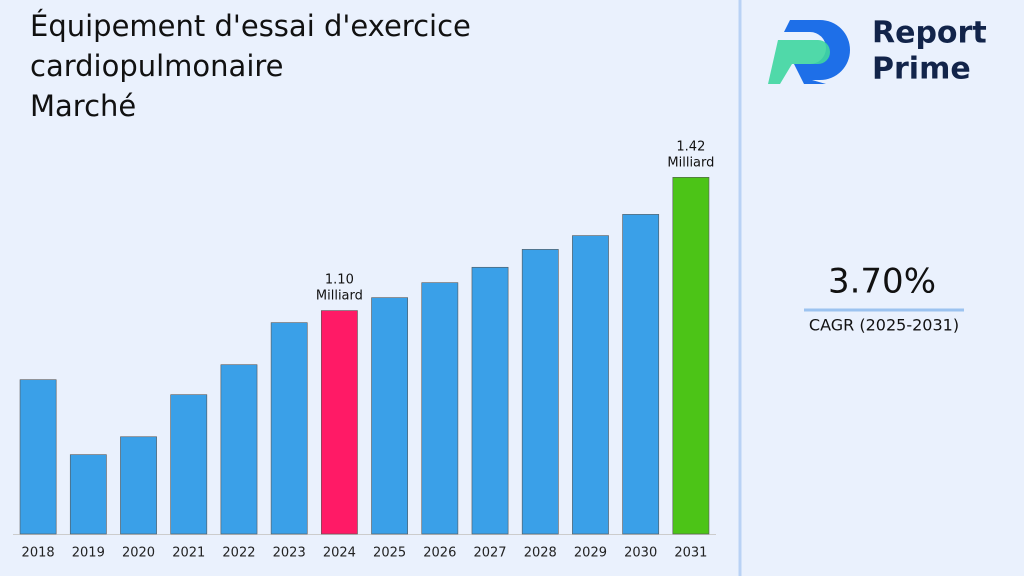 The image size is (1024, 576). I want to click on brand: Prime, so click(921, 69).